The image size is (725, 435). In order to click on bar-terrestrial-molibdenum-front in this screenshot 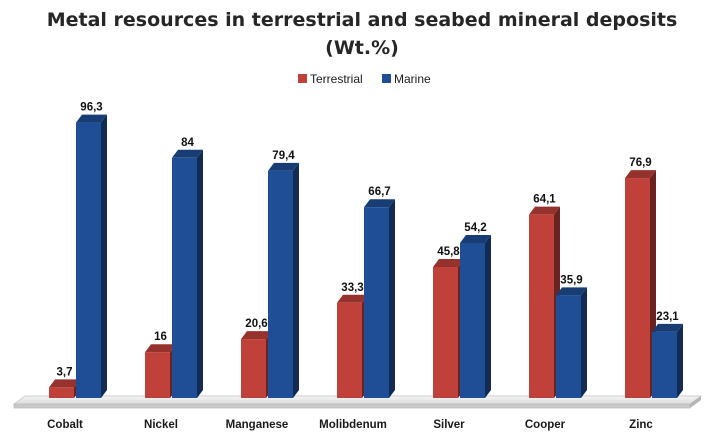, I will do `click(349, 350)`.